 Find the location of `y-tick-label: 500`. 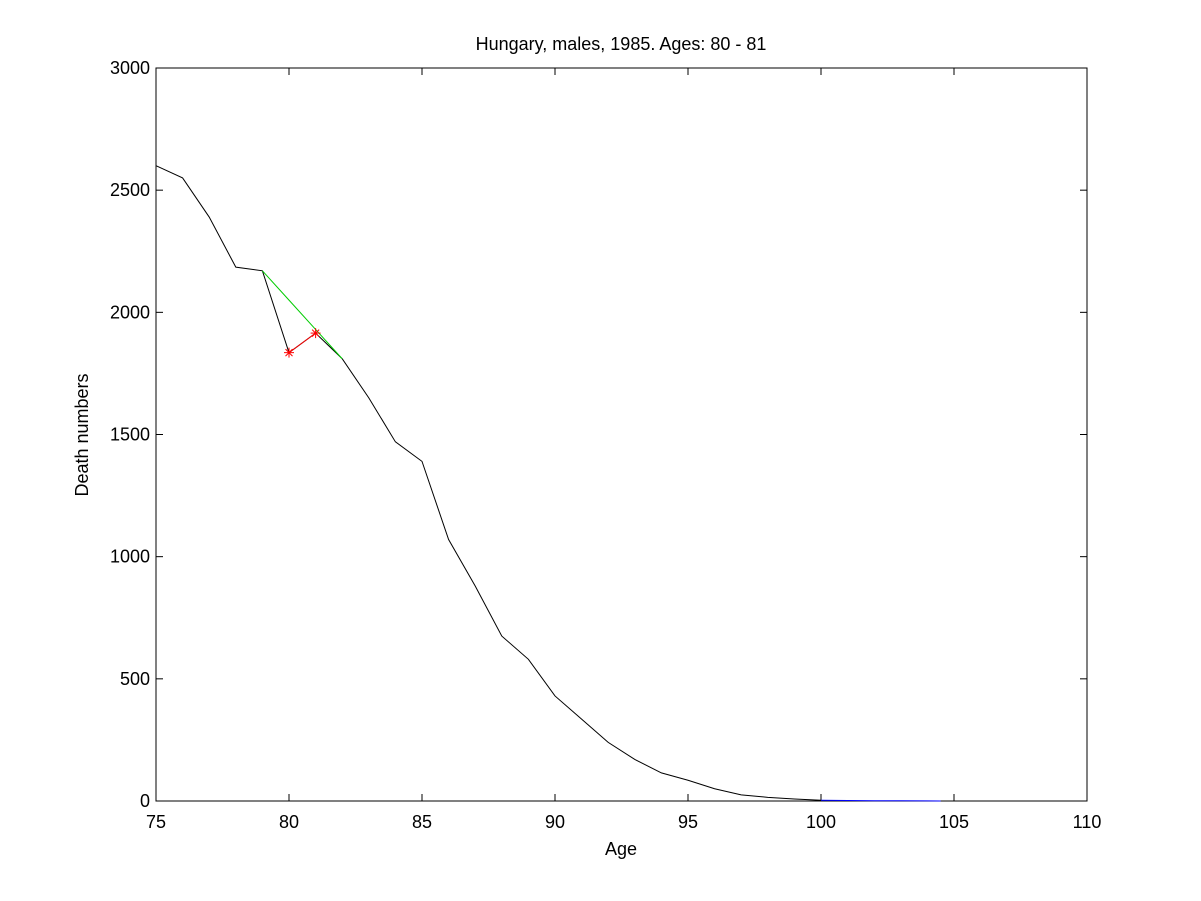

y-tick-label: 500 is located at coordinates (135, 679).